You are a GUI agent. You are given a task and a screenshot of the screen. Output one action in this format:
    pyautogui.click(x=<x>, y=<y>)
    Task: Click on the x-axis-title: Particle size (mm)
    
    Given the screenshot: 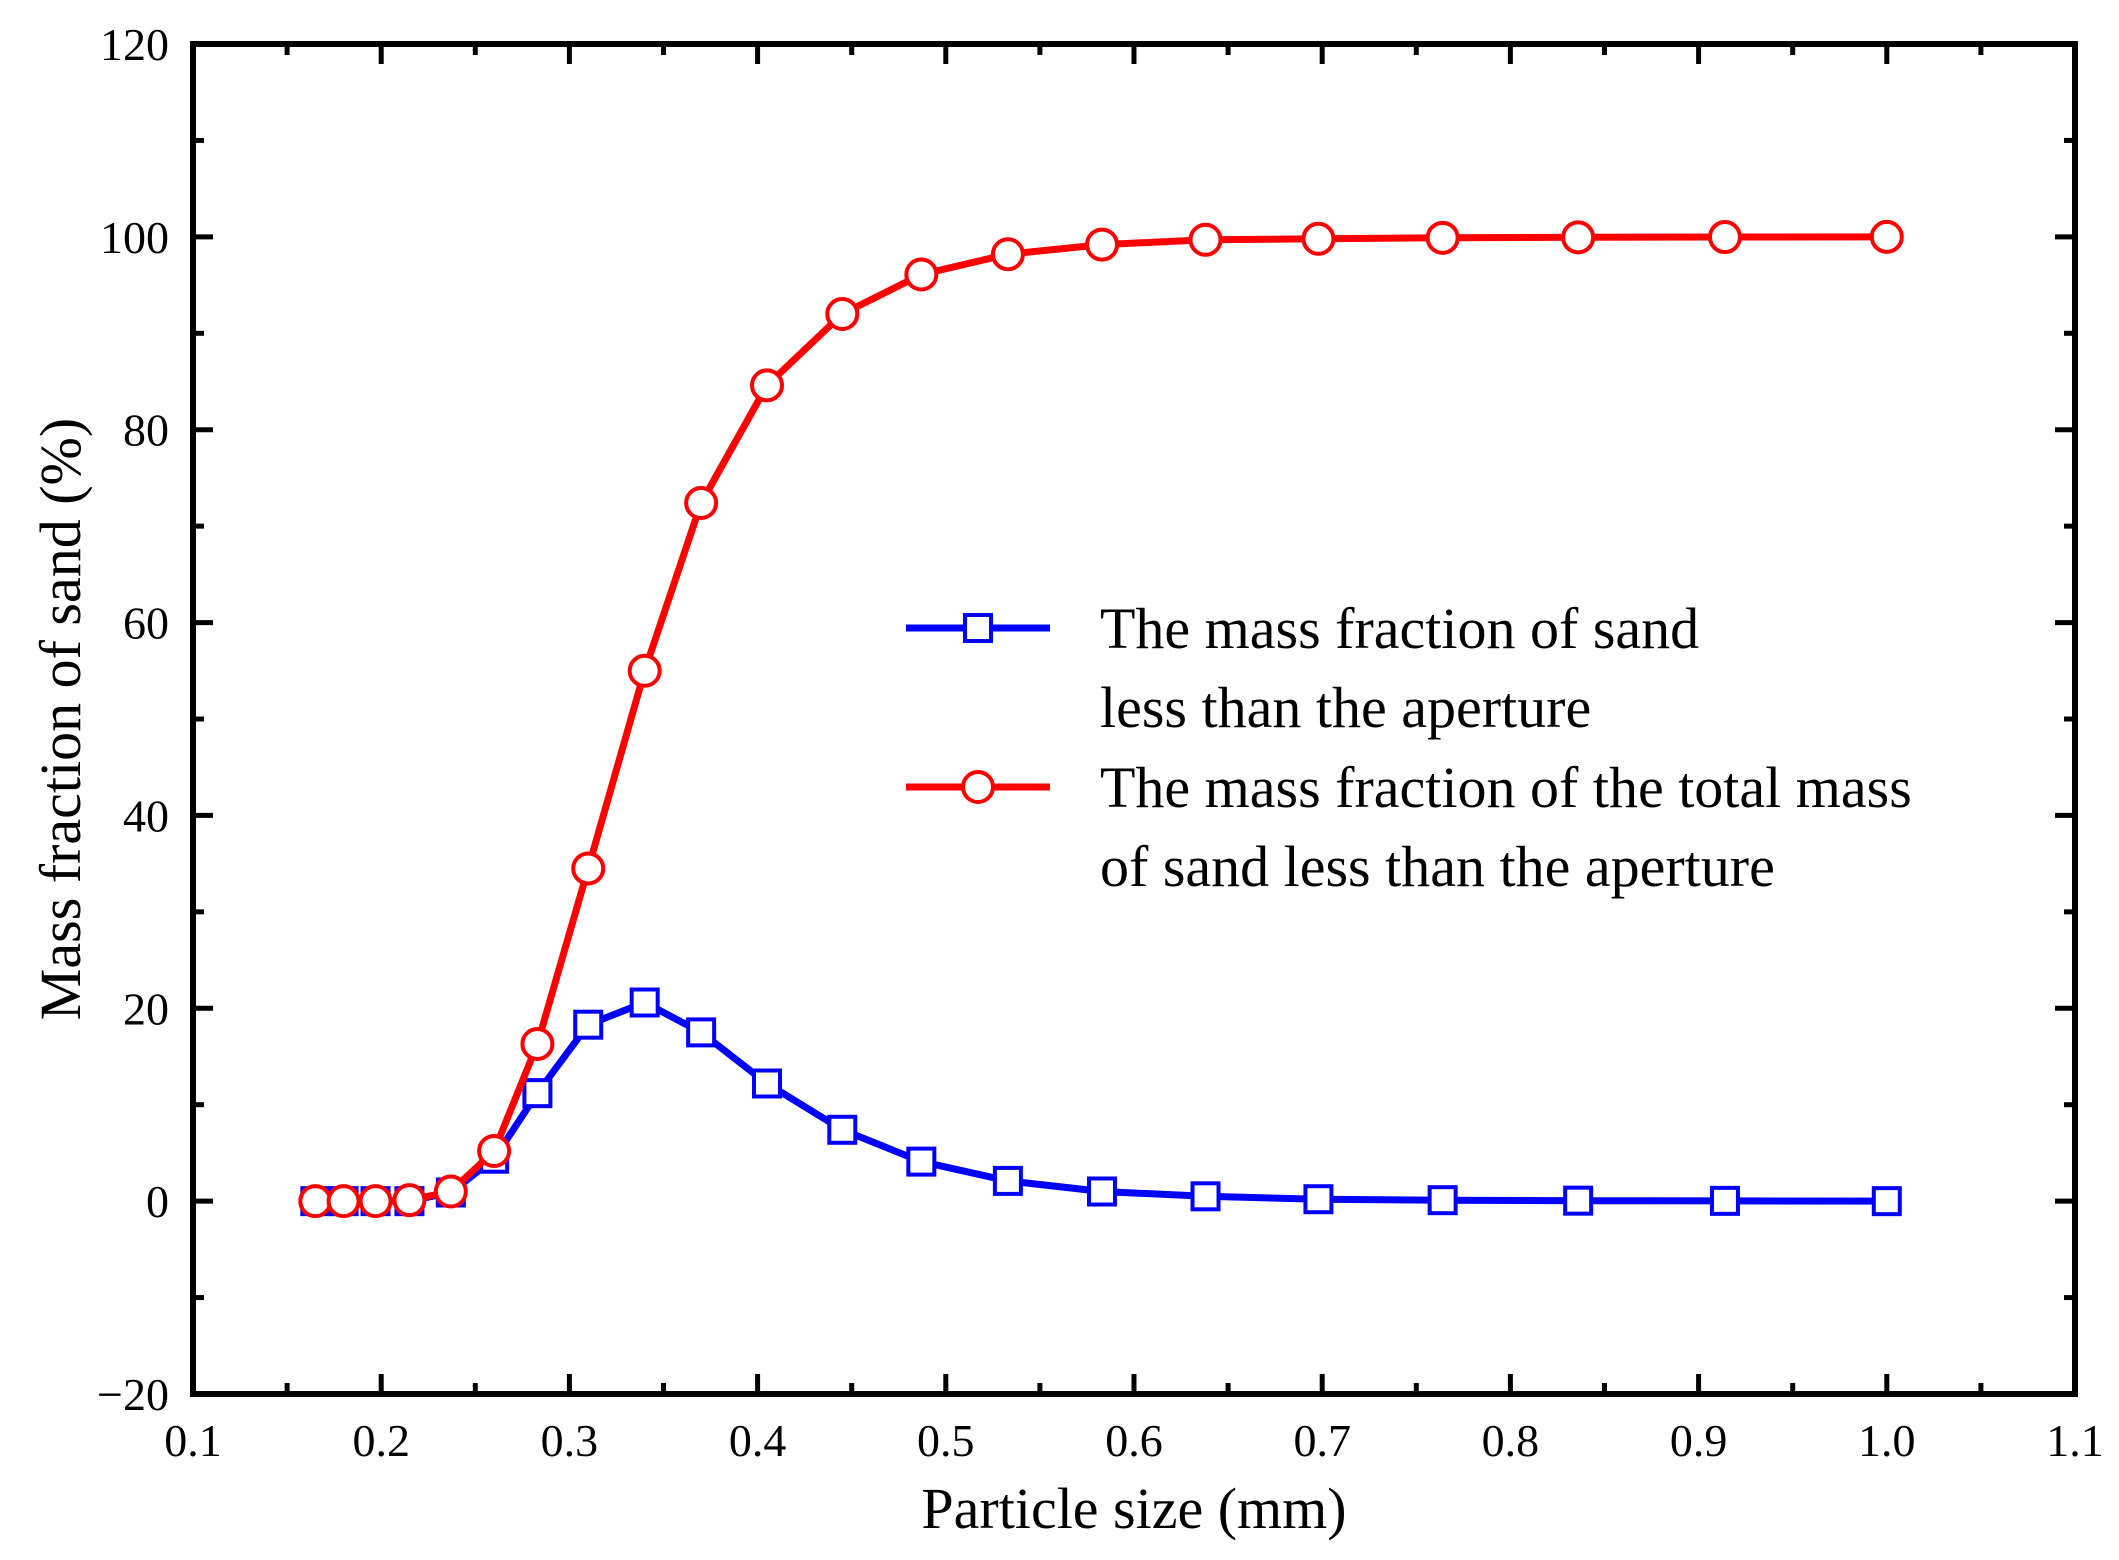 What is the action you would take?
    pyautogui.click(x=1133, y=1508)
    